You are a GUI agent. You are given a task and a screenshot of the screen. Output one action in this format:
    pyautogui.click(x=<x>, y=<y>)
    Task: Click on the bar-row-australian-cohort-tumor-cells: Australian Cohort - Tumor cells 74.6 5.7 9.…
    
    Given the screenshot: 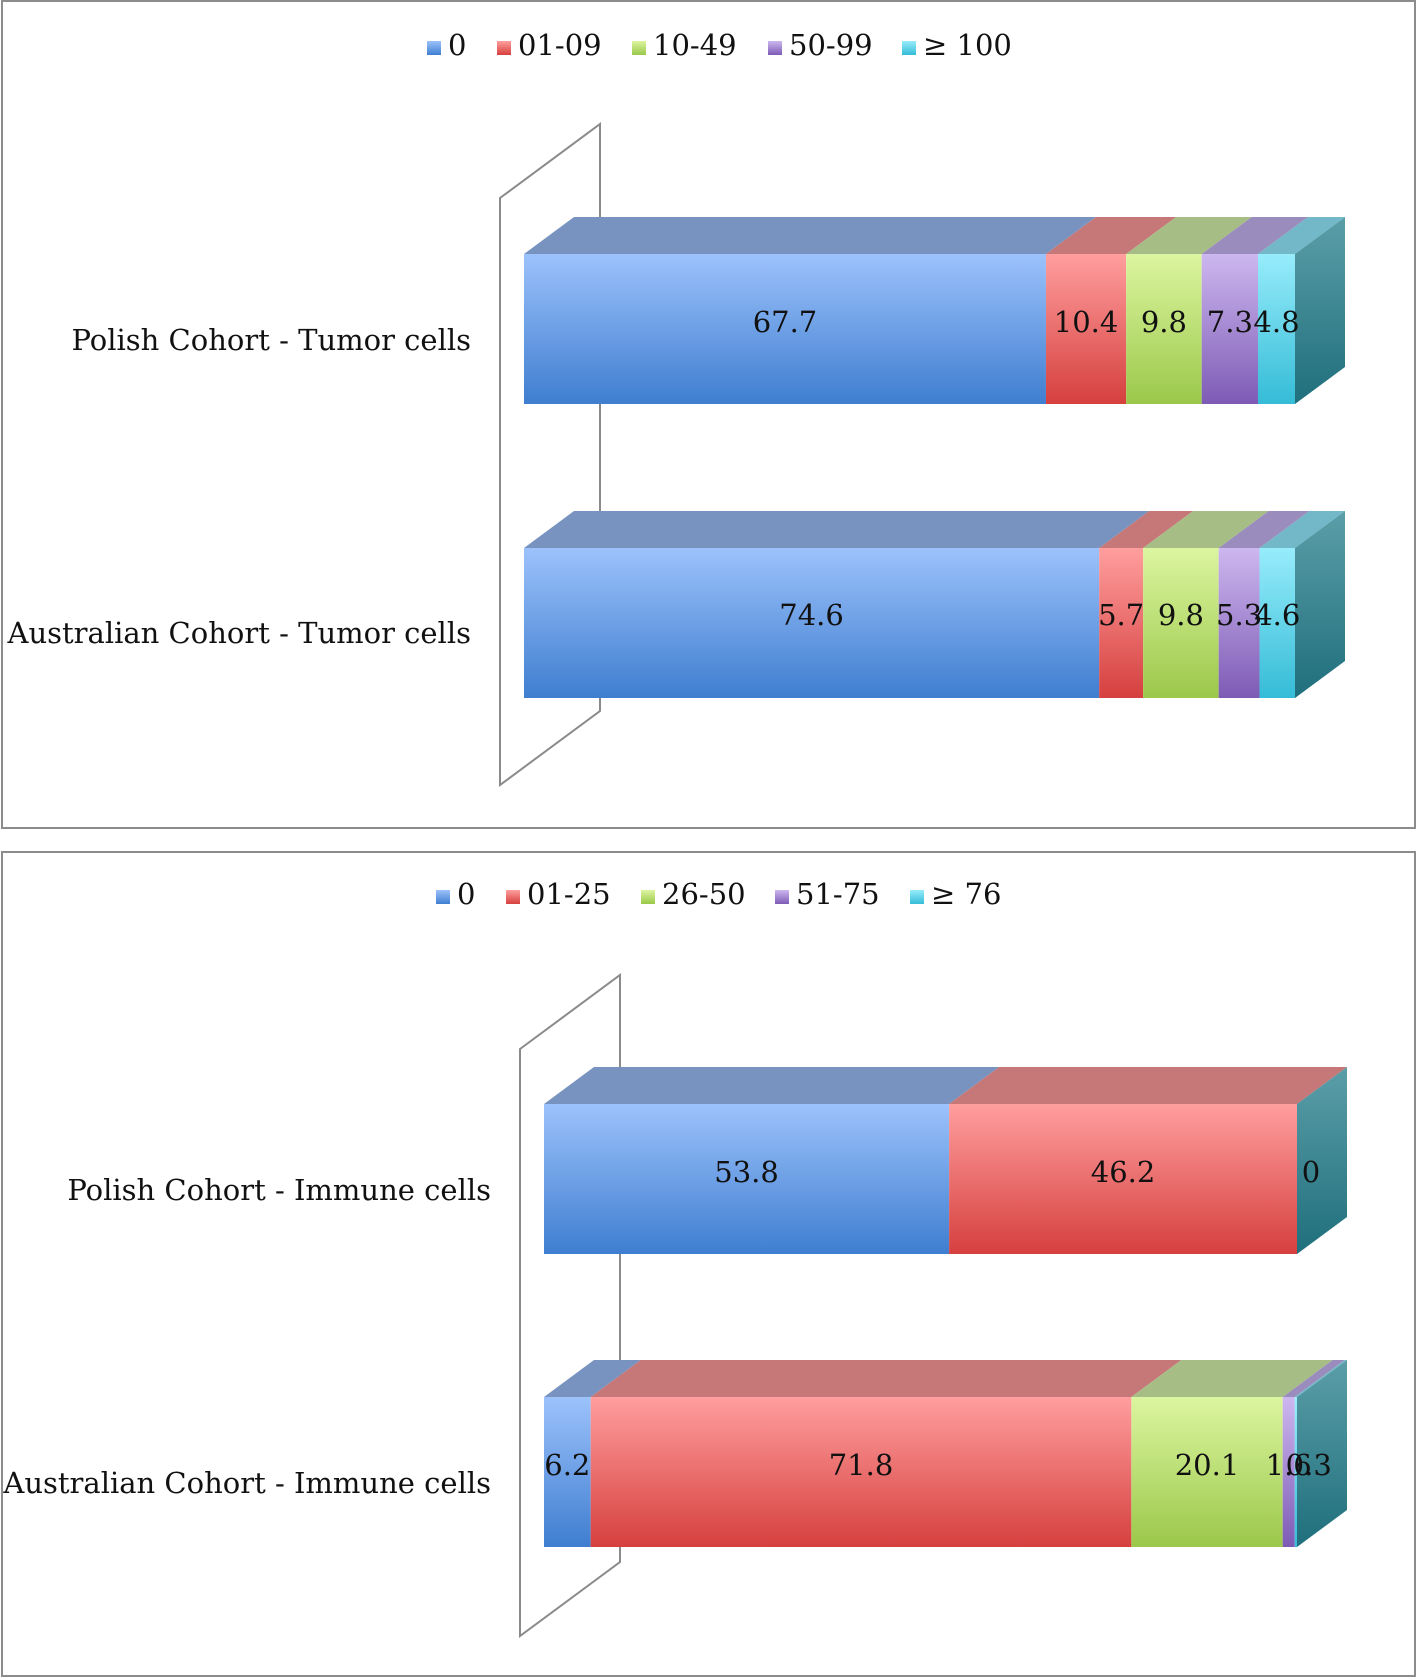 What is the action you would take?
    pyautogui.click(x=676, y=604)
    